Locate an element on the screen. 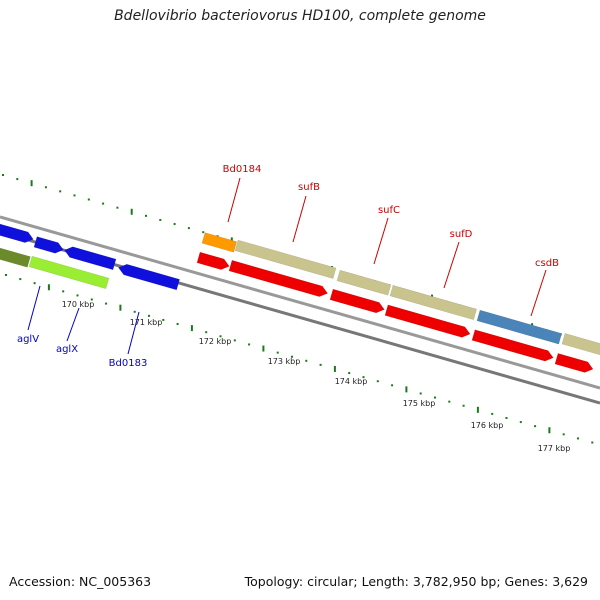 The image size is (600, 600). gene-label-aglv: aglV is located at coordinates (28, 339).